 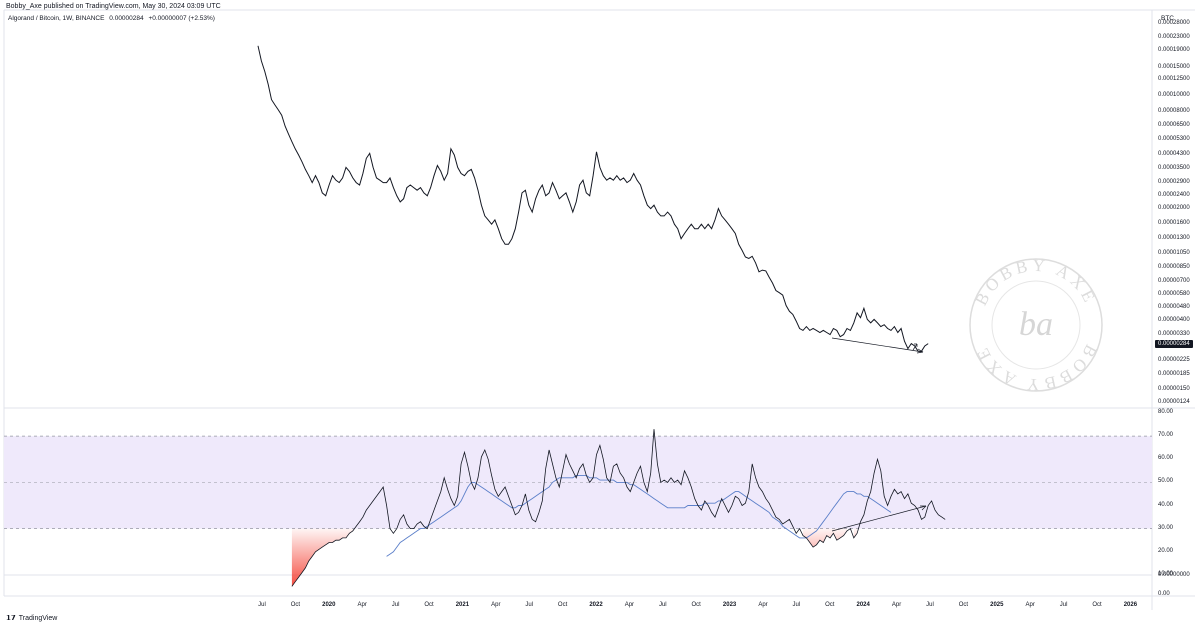 I want to click on price-rebound-arrow-icon, so click(x=916, y=345).